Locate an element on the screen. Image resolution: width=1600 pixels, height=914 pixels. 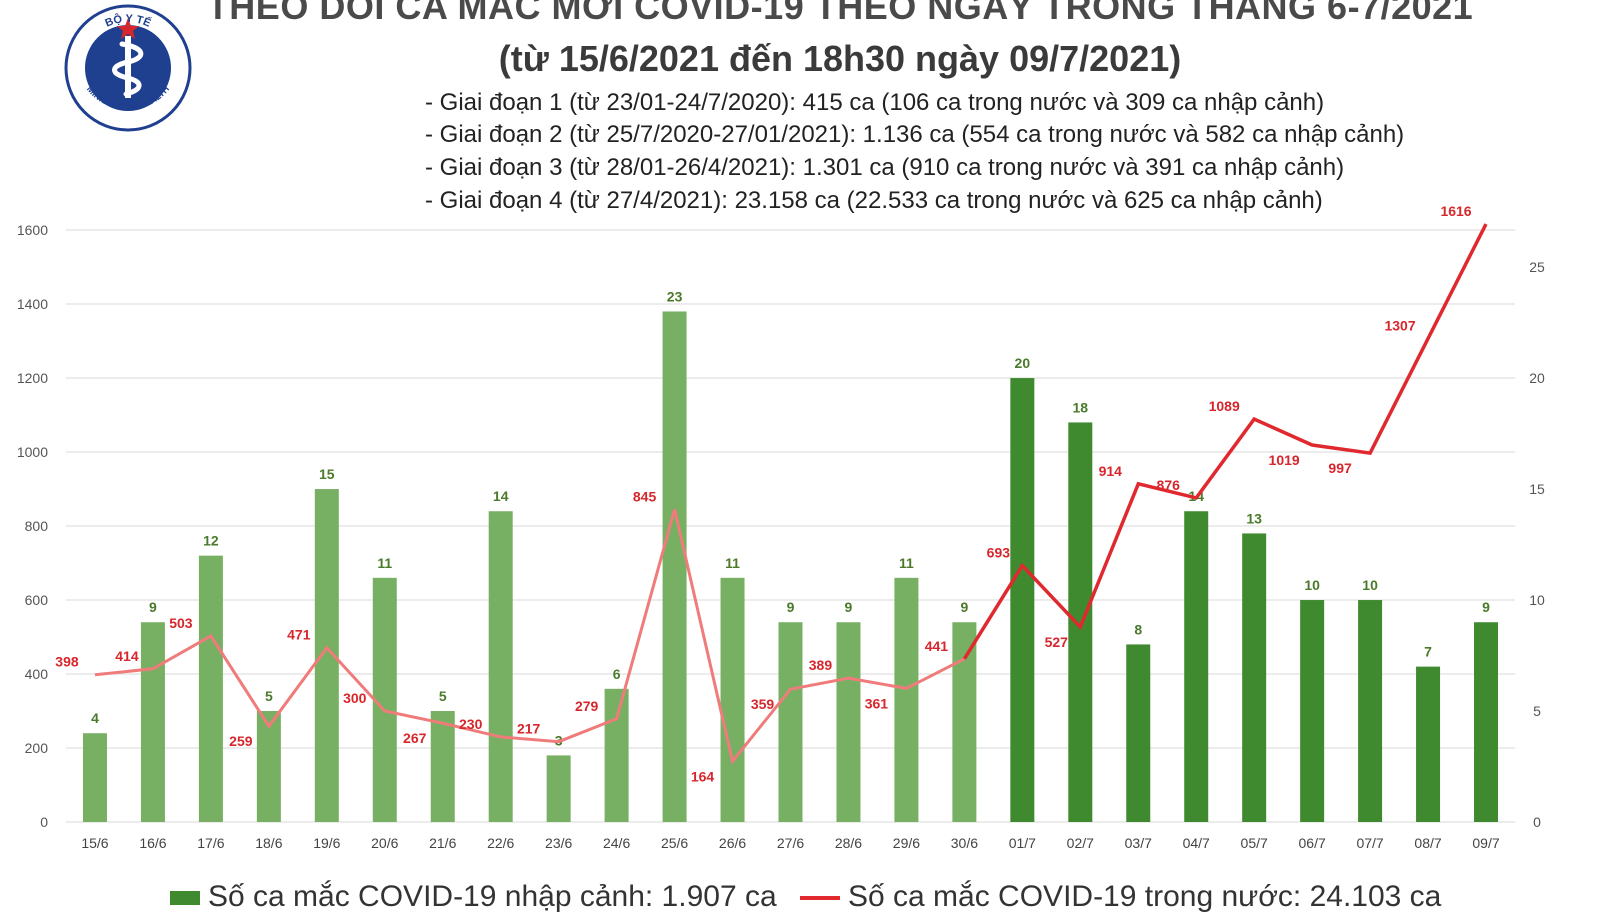
y-left-tick-label: 1000 is located at coordinates (32, 452).